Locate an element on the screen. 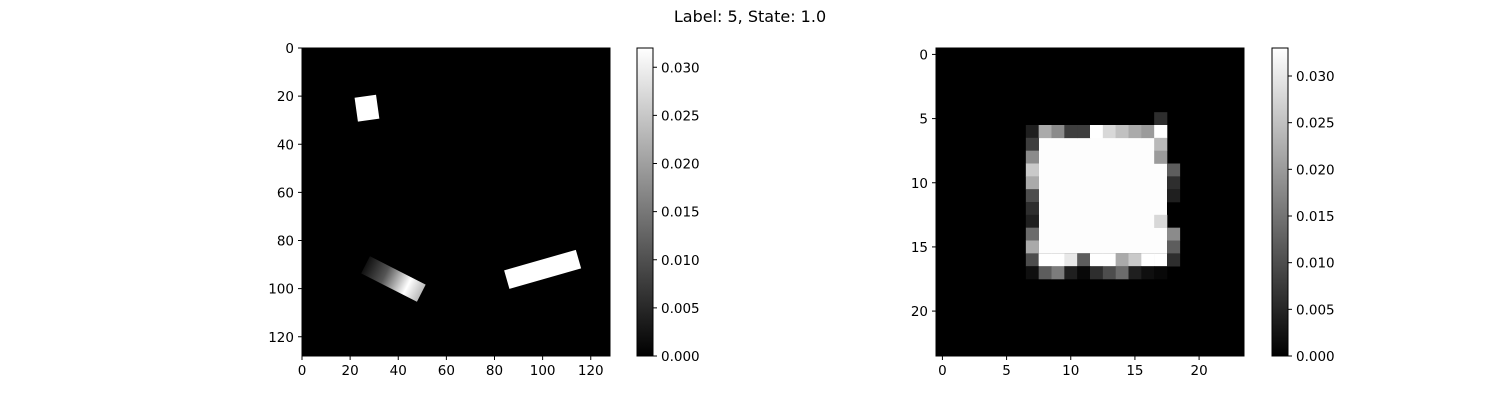  y-tick-label: 40 is located at coordinates (285, 145).